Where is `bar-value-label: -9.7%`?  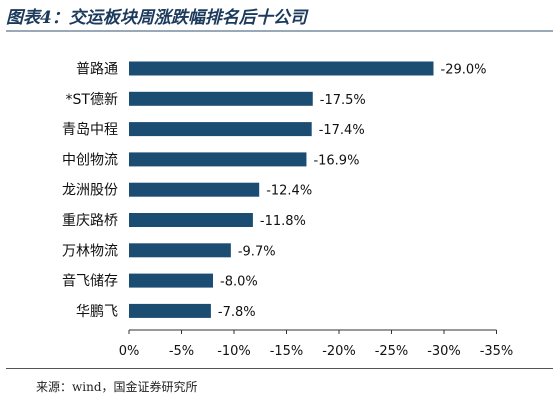 bar-value-label: -9.7% is located at coordinates (257, 251).